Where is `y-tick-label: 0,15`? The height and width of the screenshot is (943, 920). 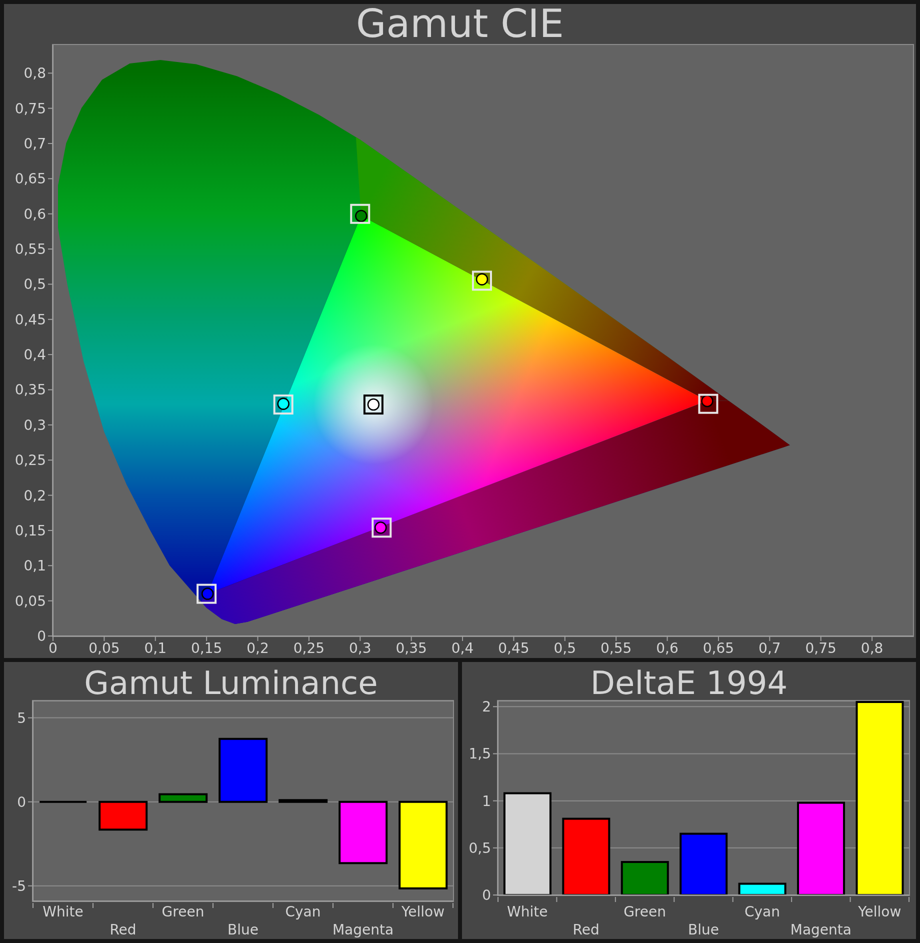
y-tick-label: 0,15 is located at coordinates (30, 530).